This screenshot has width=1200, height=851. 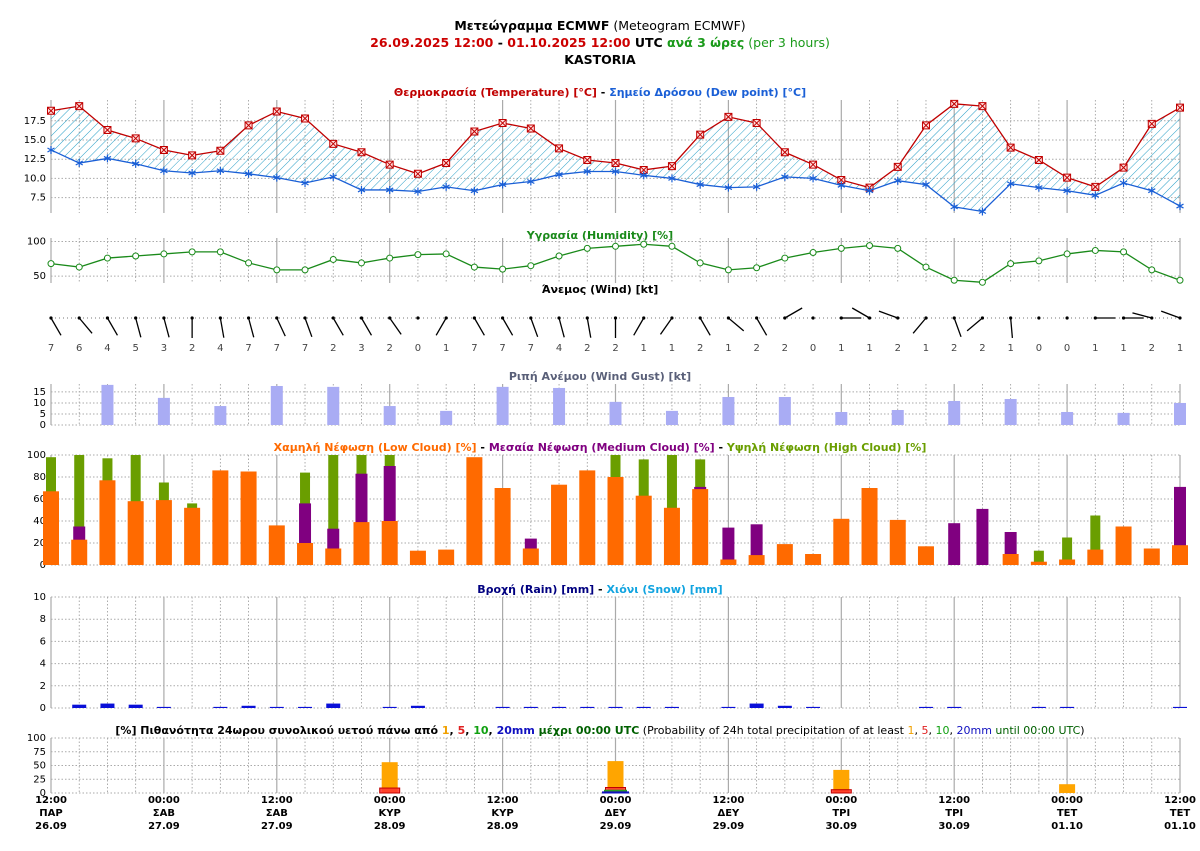 I want to click on x-tick-label: 29.09, so click(x=616, y=826).